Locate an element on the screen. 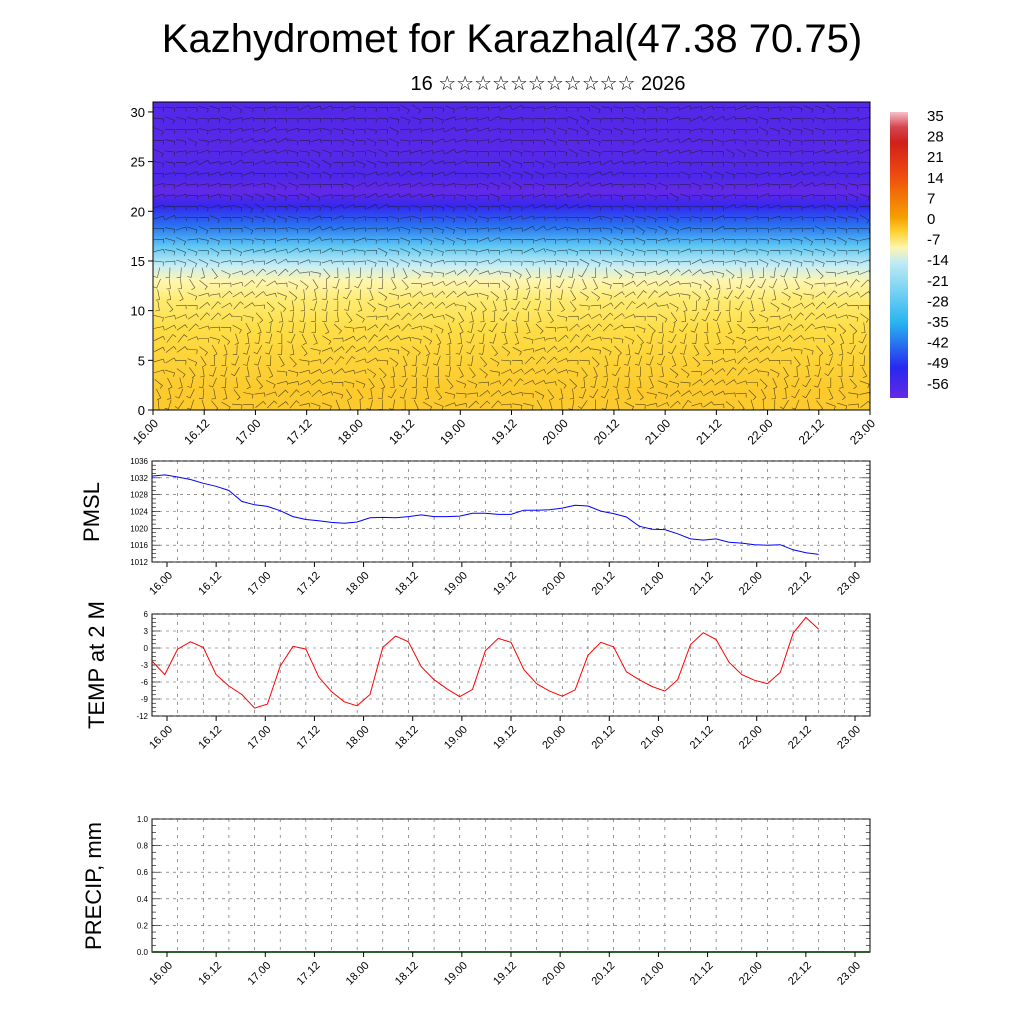 This screenshot has height=1024, width=1024. x-tick-label: 20.12 is located at coordinates (603, 738).